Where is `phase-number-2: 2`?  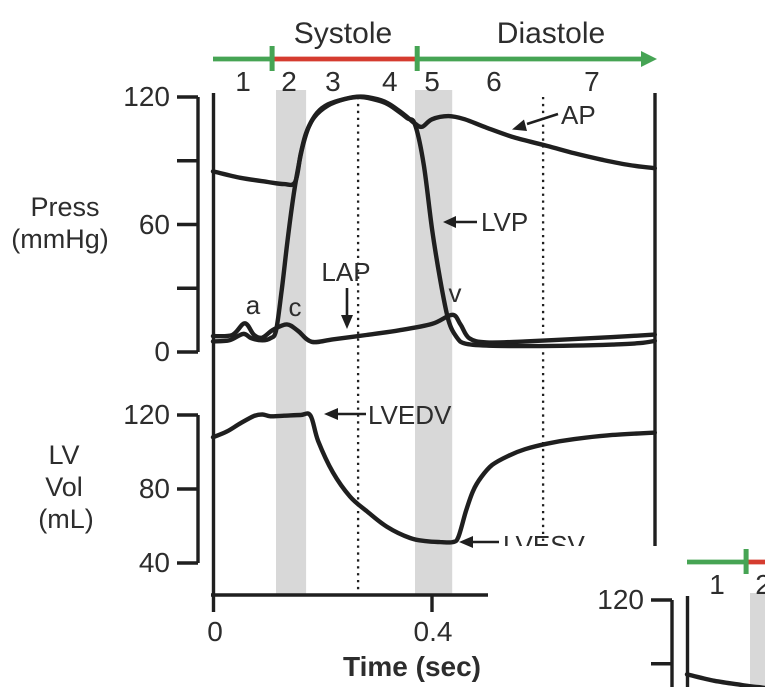
phase-number-2: 2 is located at coordinates (289, 81).